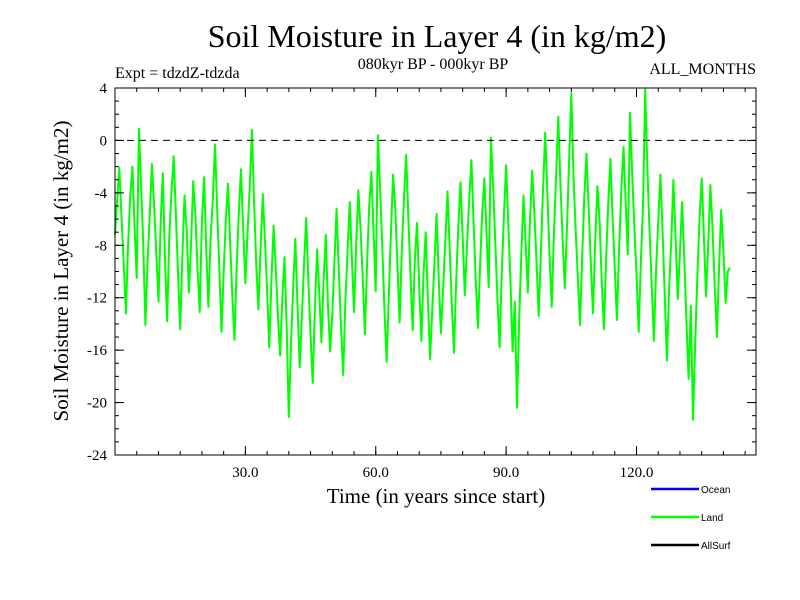  Describe the element at coordinates (716, 546) in the screenshot. I see `legend-label-allsurf: AllSurf` at that location.